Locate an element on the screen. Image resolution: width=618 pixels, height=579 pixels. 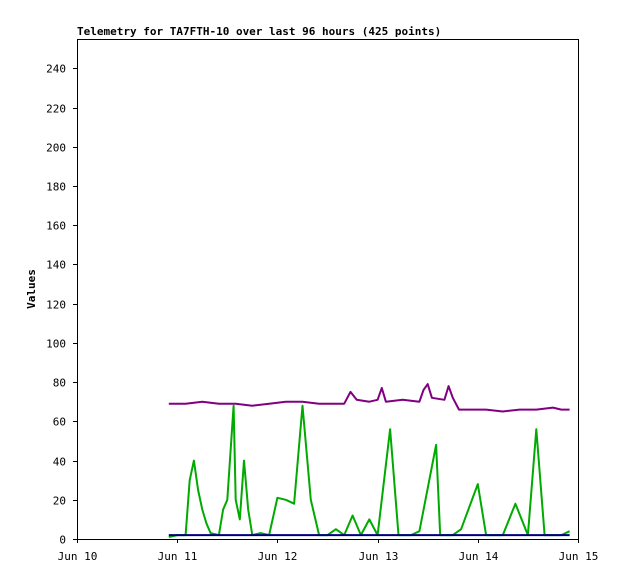
y-tick-label: 240 is located at coordinates (56, 69).